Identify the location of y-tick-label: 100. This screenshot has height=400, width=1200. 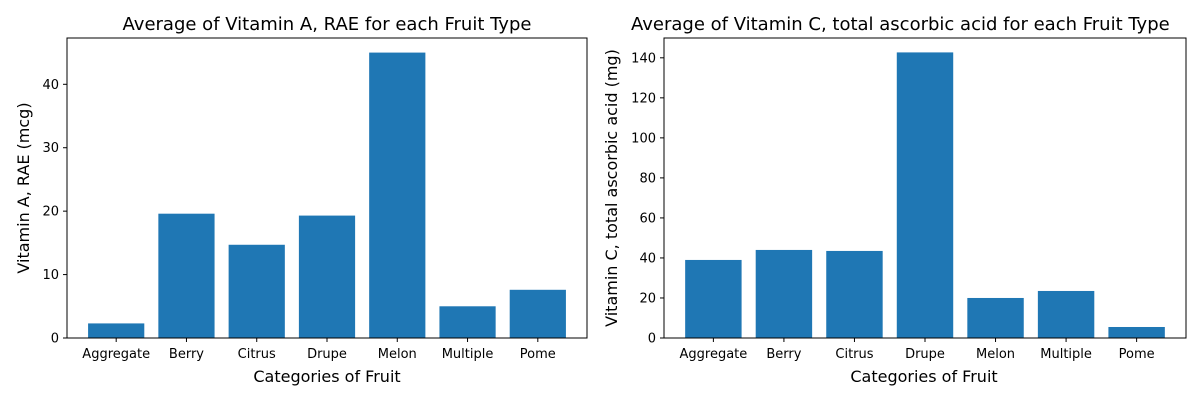
(643, 138).